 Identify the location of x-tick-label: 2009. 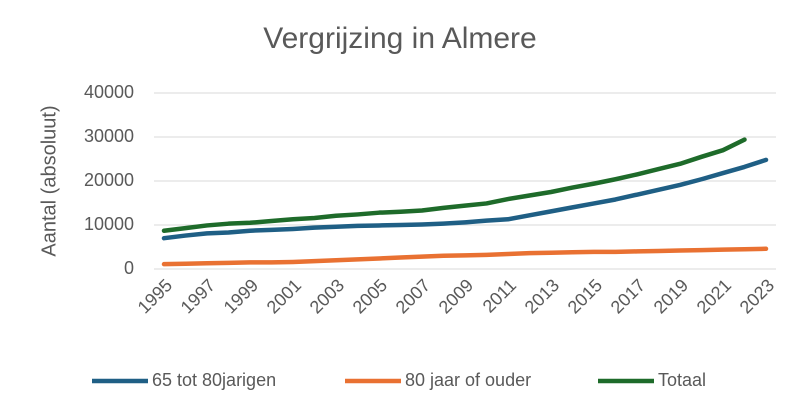
(456, 296).